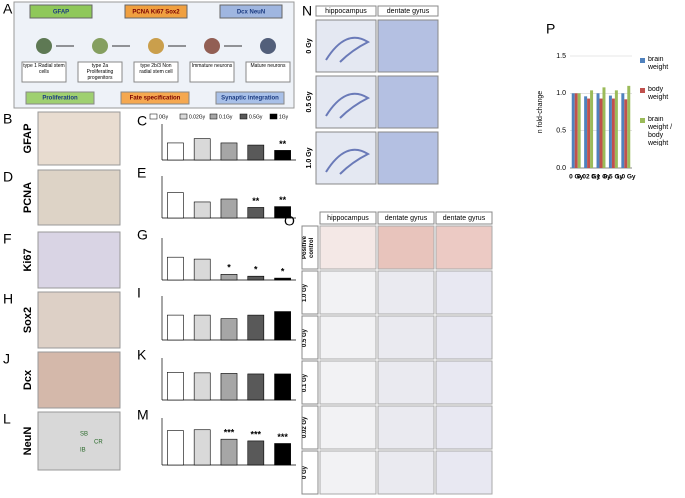  I want to click on row-label-box: Positive control, so click(308, 247).